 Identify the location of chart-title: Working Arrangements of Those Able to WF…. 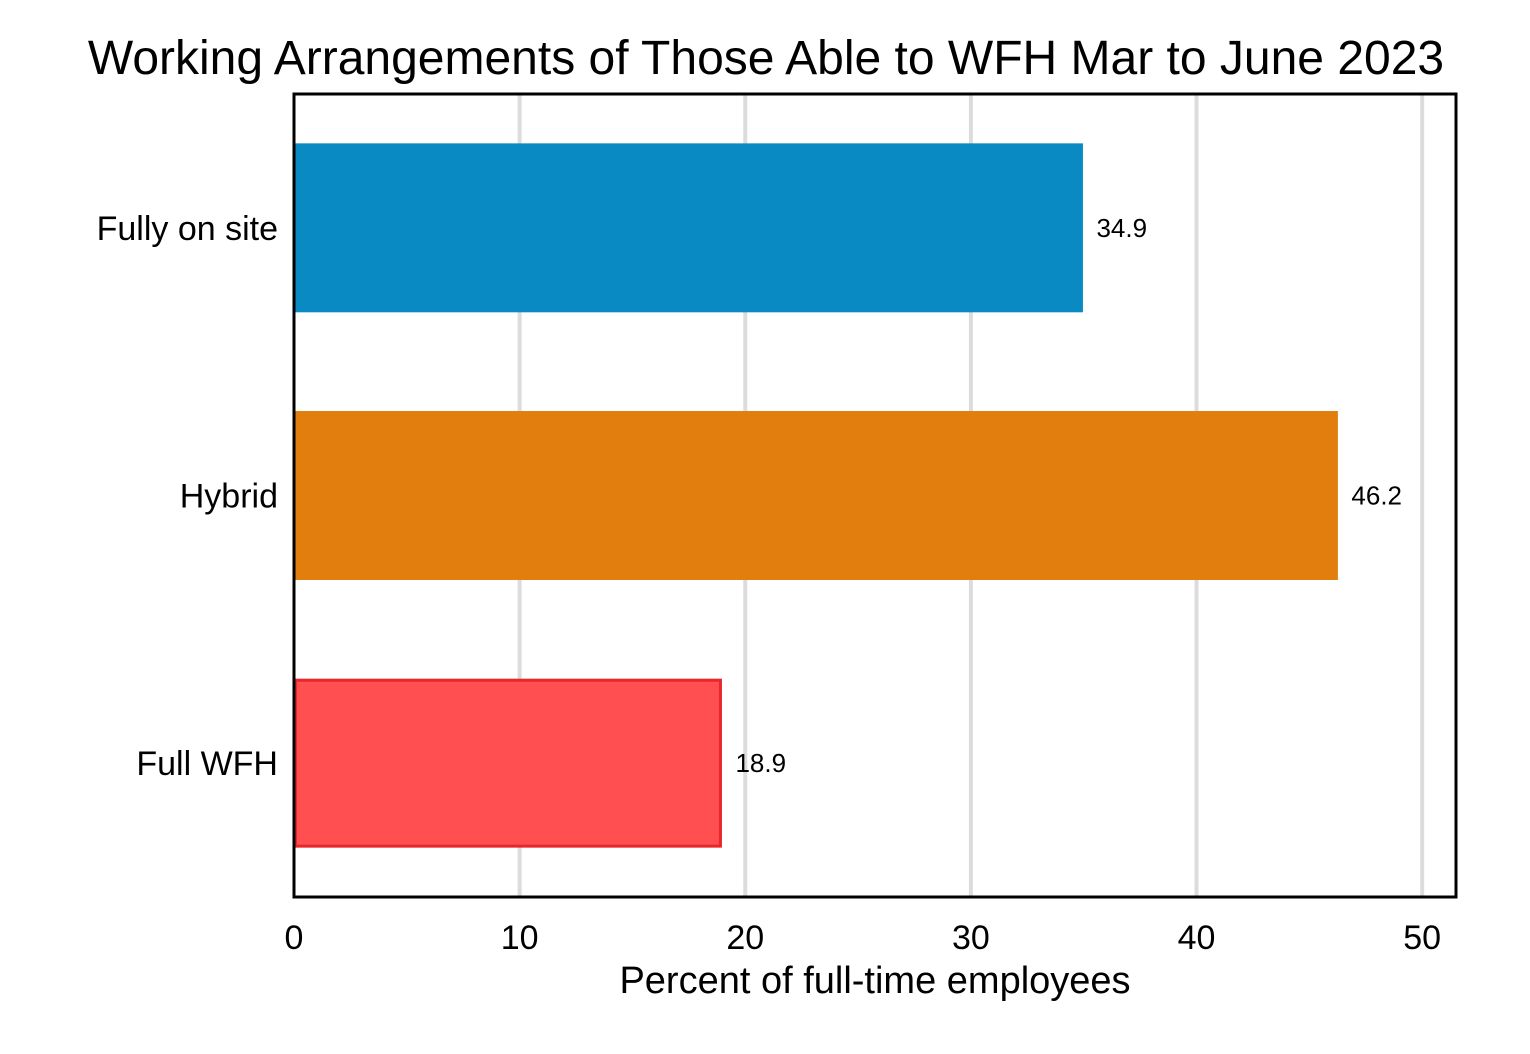
(766, 58).